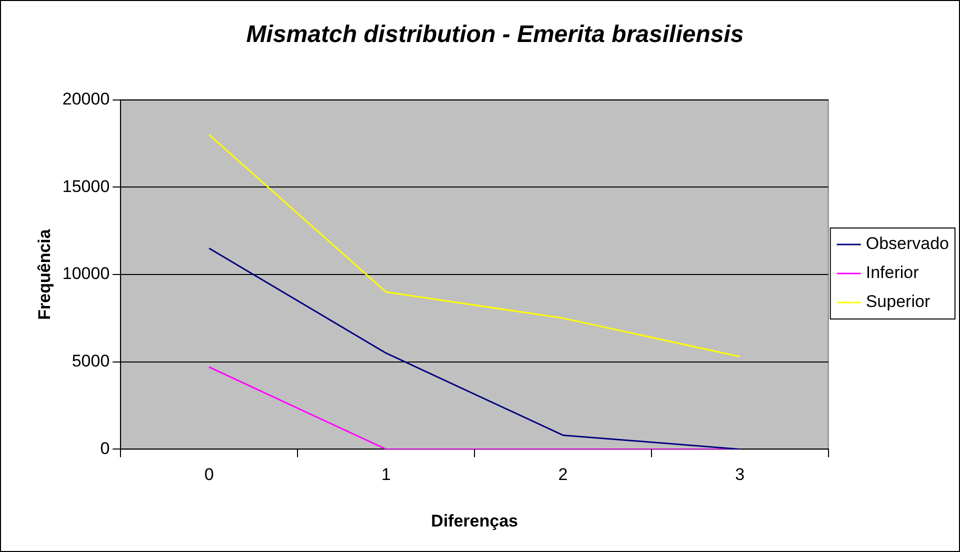 Image resolution: width=960 pixels, height=552 pixels. What do you see at coordinates (91, 361) in the screenshot?
I see `y-tick-label: 5000` at bounding box center [91, 361].